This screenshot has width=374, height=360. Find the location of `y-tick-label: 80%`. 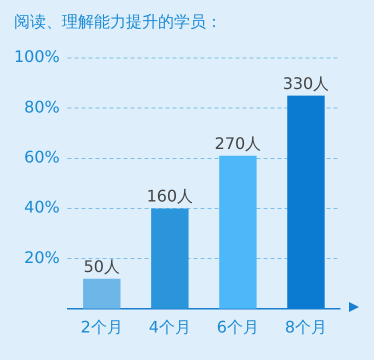

y-tick-label: 80% is located at coordinates (42, 106).